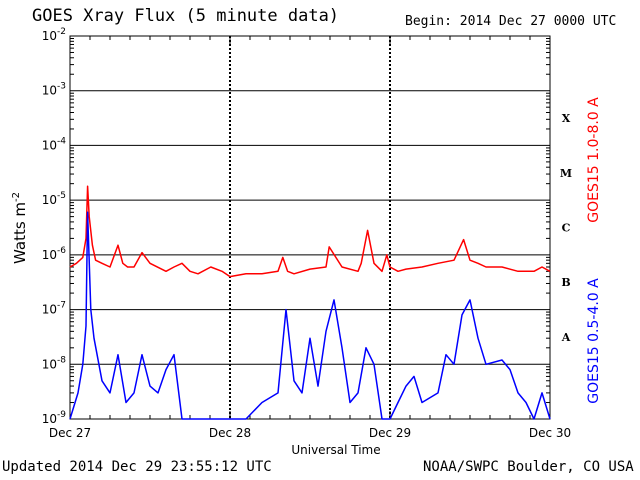 The image size is (640, 480). What do you see at coordinates (390, 433) in the screenshot?
I see `x-tick-label: Dec 29` at bounding box center [390, 433].